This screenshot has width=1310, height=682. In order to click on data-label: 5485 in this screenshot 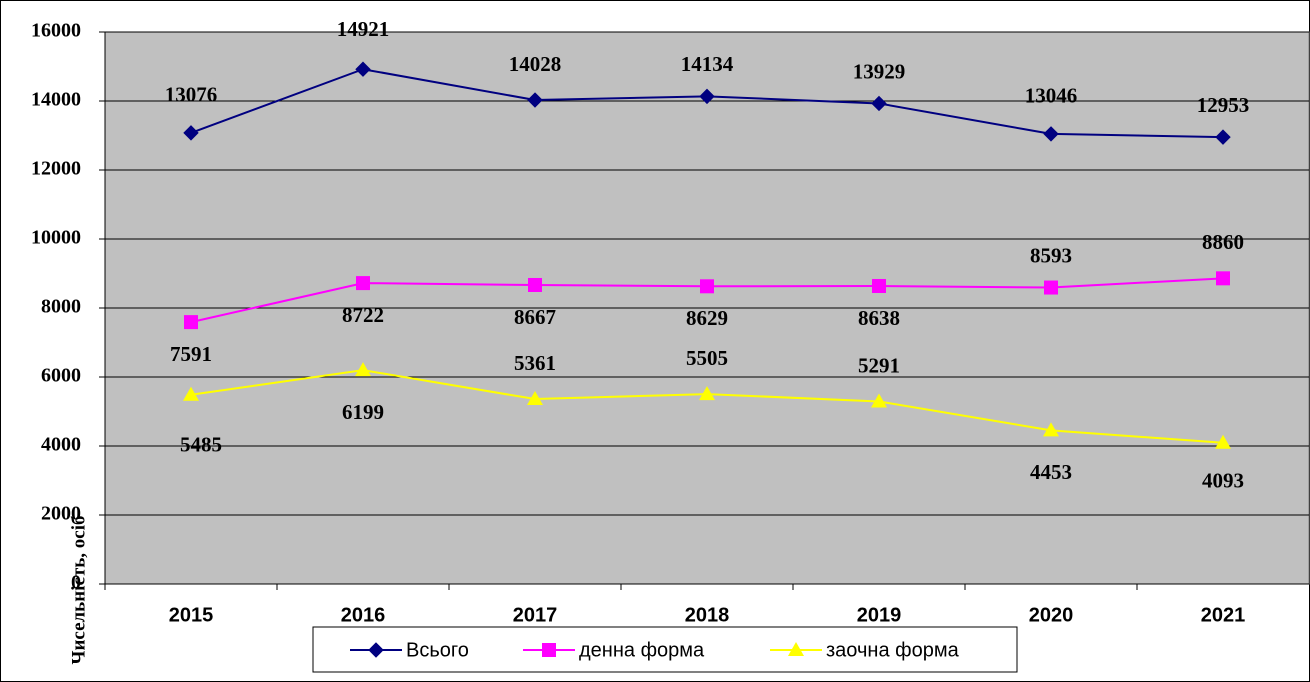, I will do `click(201, 445)`.